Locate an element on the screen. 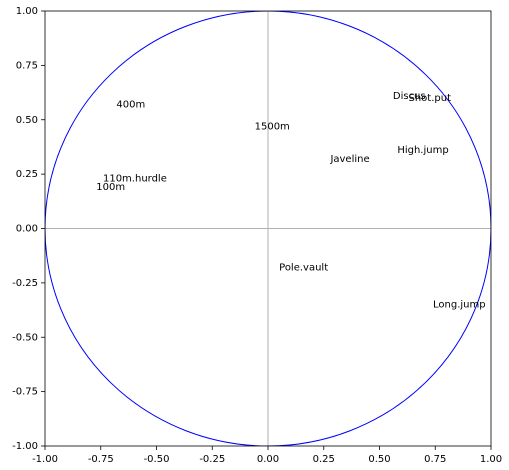  x-tick-label: -1.00 is located at coordinates (45, 459).